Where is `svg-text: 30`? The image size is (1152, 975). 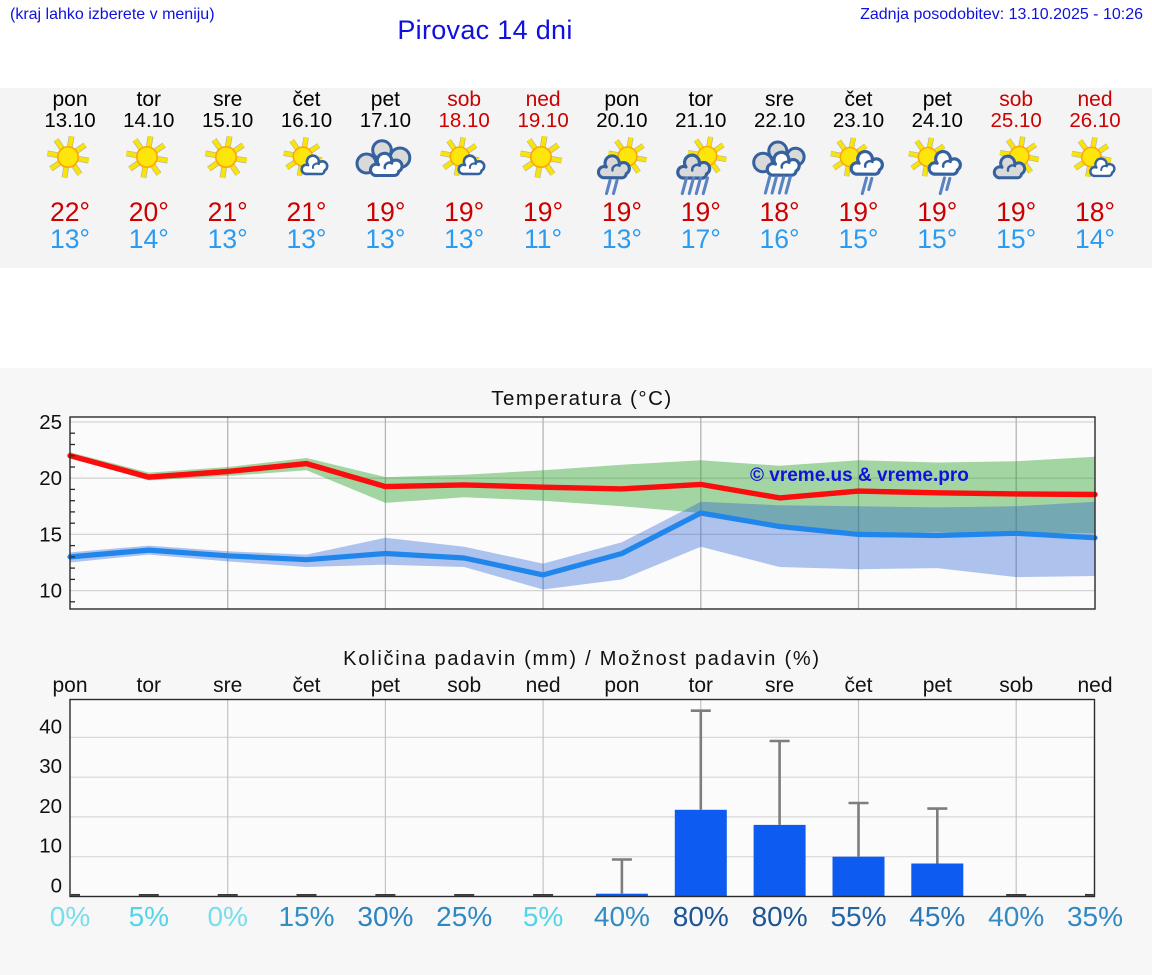 svg-text: 30 is located at coordinates (50, 766).